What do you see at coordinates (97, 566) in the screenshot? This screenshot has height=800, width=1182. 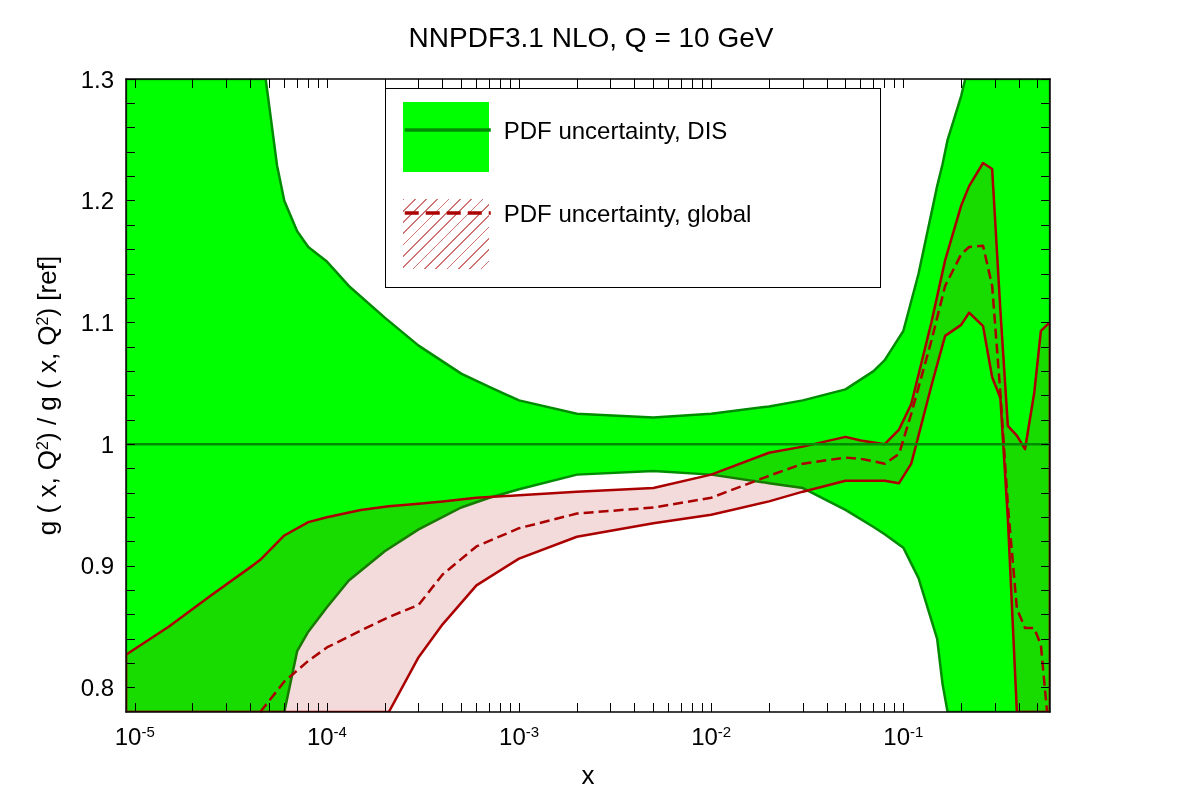 I see `y-tick-label: 0.9` at bounding box center [97, 566].